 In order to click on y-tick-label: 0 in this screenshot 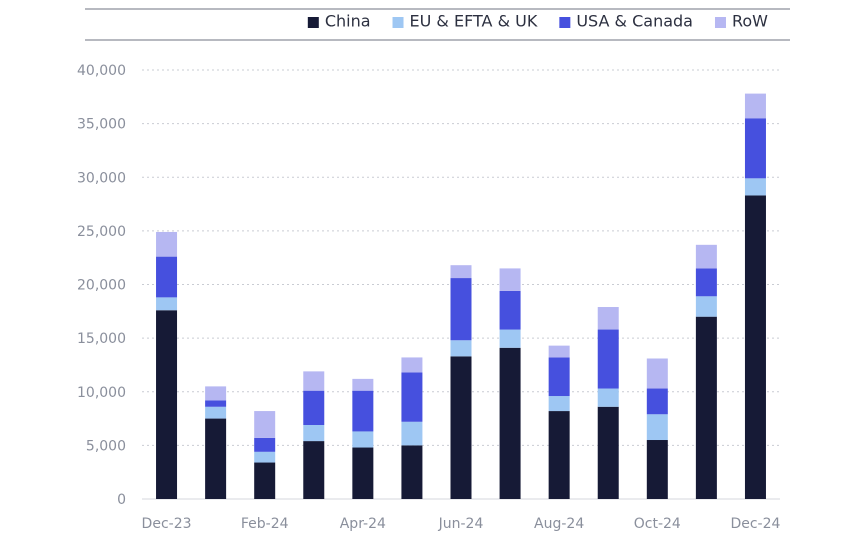, I will do `click(121, 500)`.